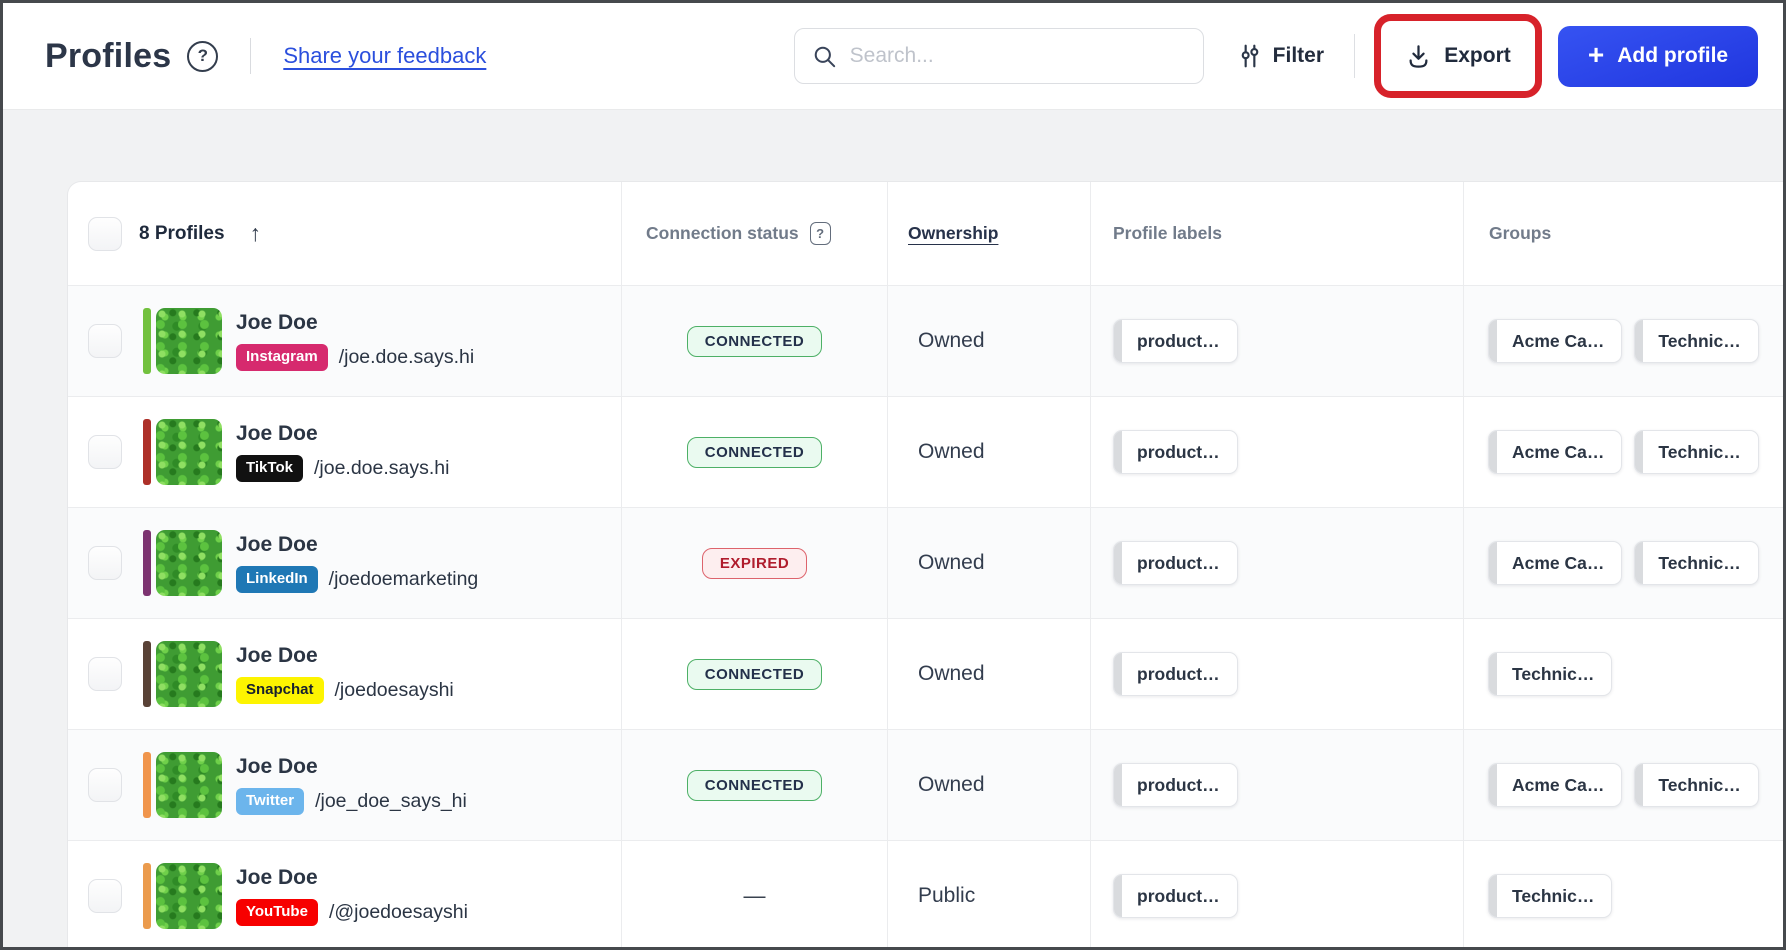 Image resolution: width=1786 pixels, height=950 pixels. I want to click on share-feedback-link: Share your feedback, so click(385, 55).